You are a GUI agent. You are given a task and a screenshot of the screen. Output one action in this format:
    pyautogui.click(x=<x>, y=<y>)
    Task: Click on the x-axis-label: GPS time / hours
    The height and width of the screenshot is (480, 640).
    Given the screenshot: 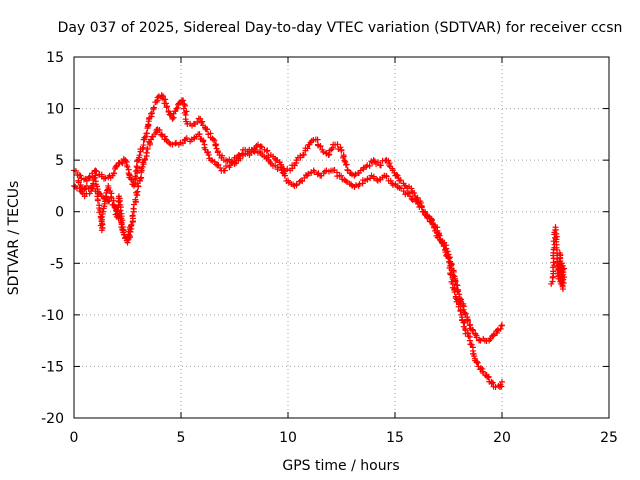 What is the action you would take?
    pyautogui.click(x=340, y=466)
    